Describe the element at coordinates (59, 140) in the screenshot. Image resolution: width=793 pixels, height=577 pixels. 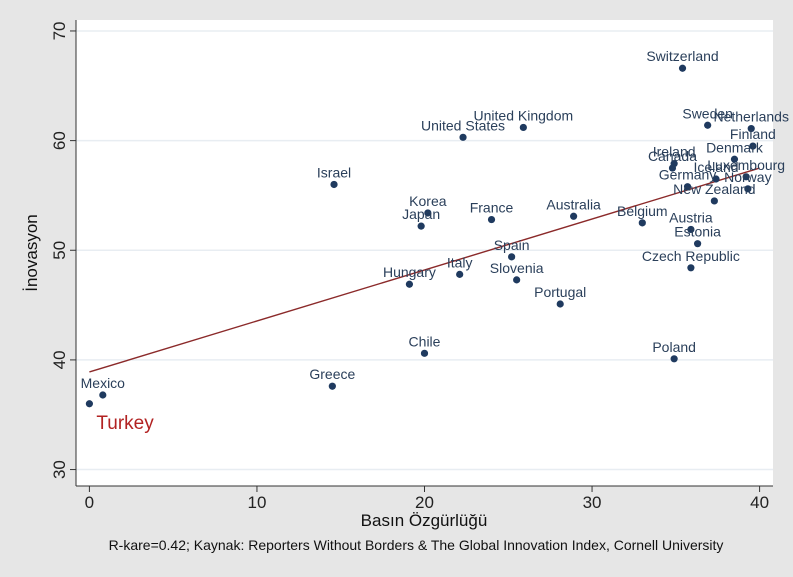
I see `y-tick-label-60: 60` at that location.